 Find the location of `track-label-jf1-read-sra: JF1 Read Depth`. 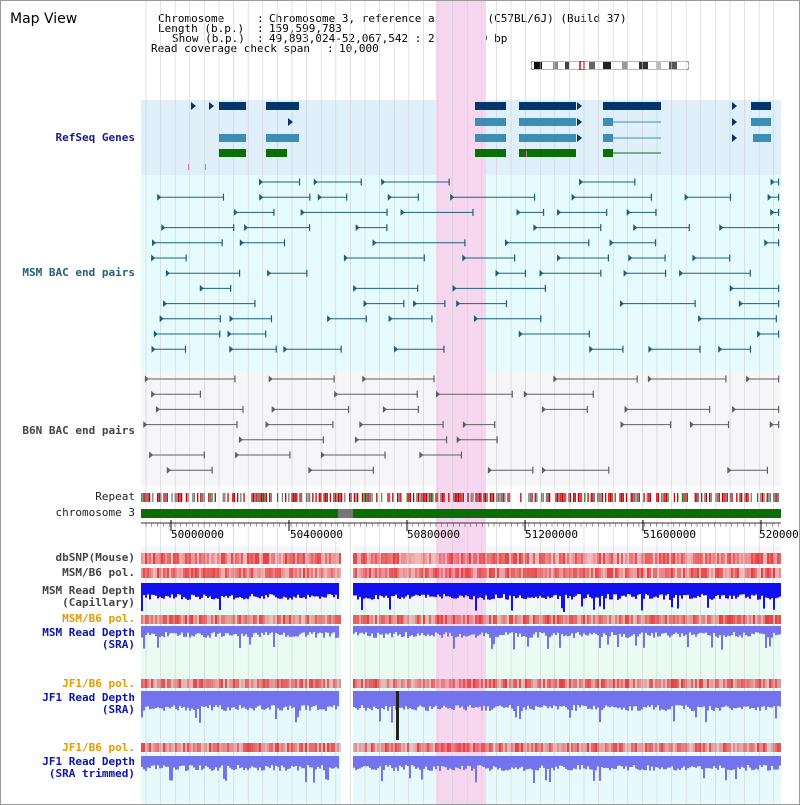

track-label-jf1-read-sra: JF1 Read Depth is located at coordinates (88, 697).